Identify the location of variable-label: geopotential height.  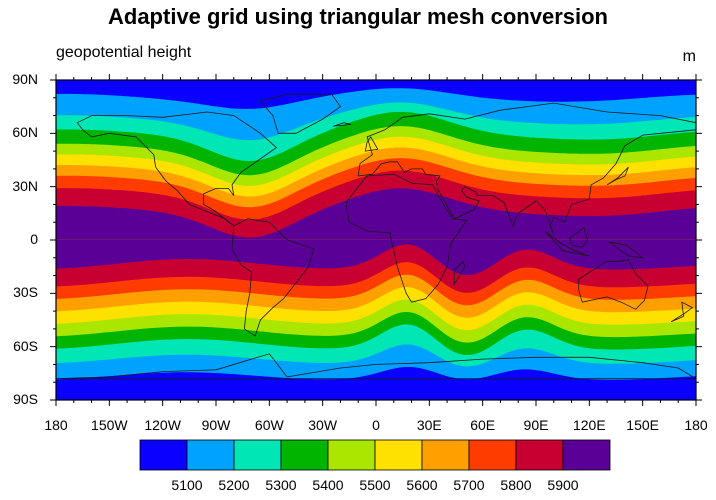
(124, 52).